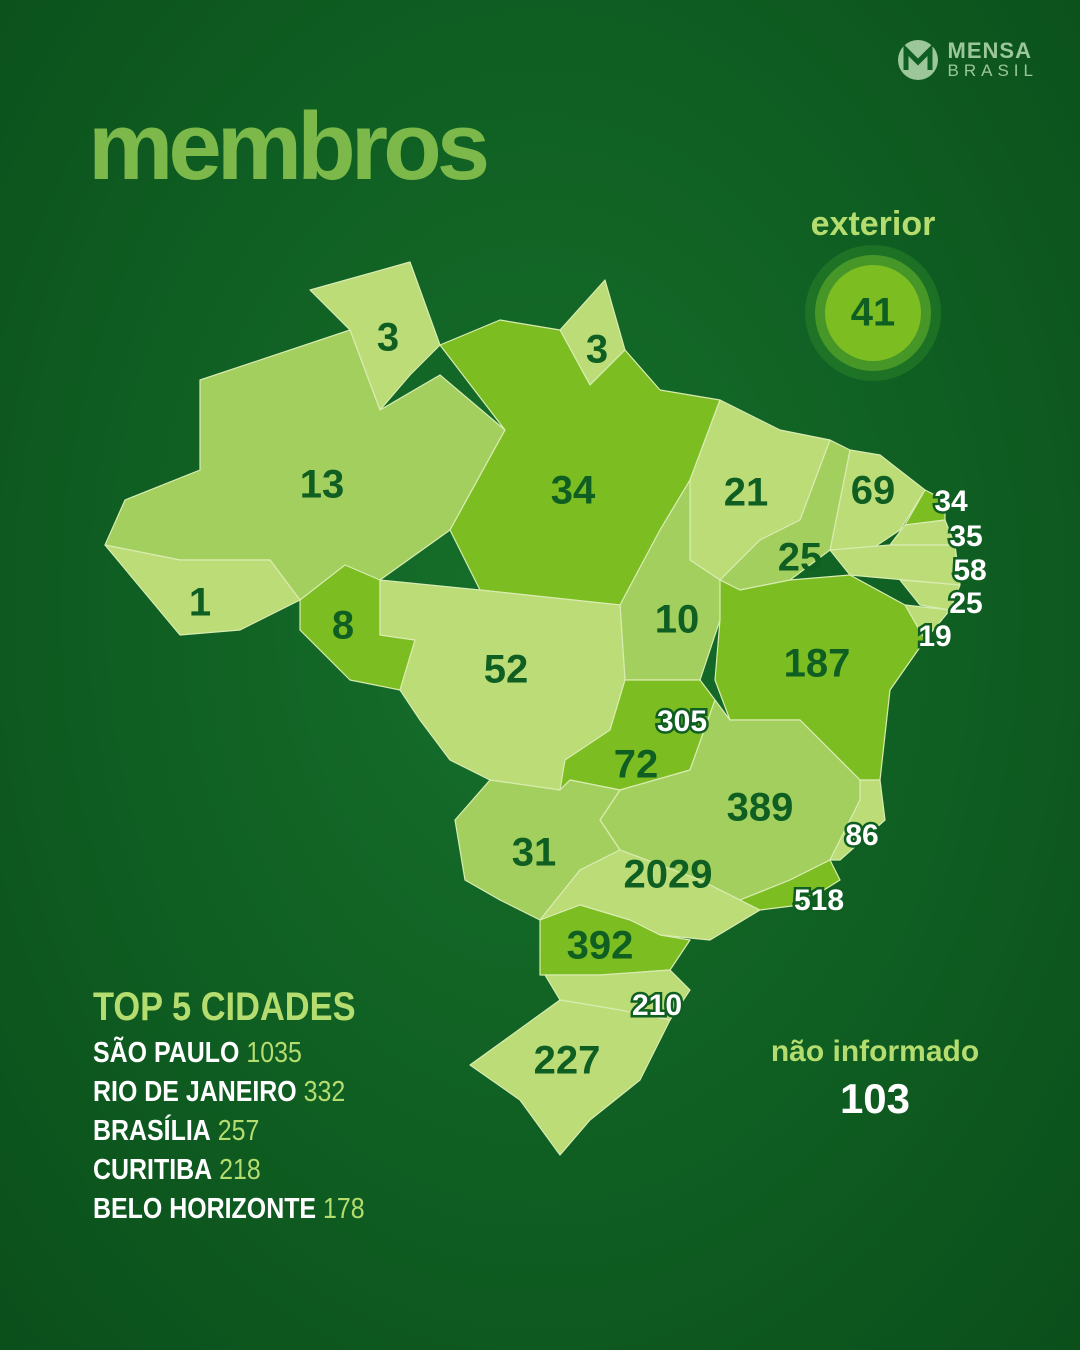 This screenshot has width=1080, height=1350. I want to click on exterior-value: 41, so click(873, 313).